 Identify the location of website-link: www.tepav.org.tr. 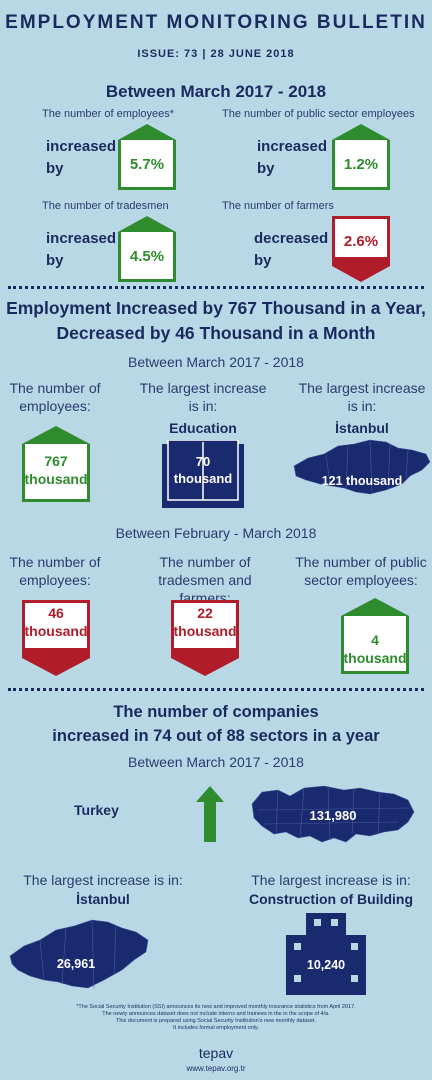
(216, 1068).